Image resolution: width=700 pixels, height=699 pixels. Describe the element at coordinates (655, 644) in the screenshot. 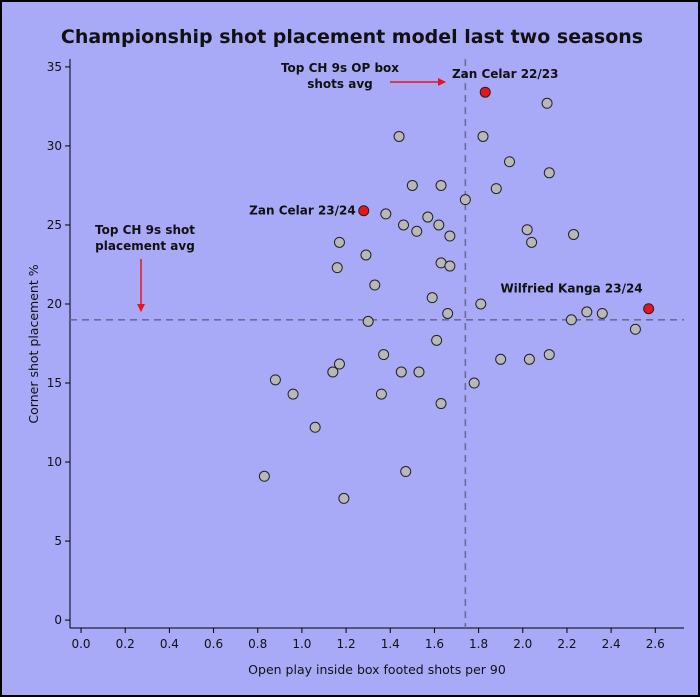

I see `x-tick-label: 2.6` at that location.